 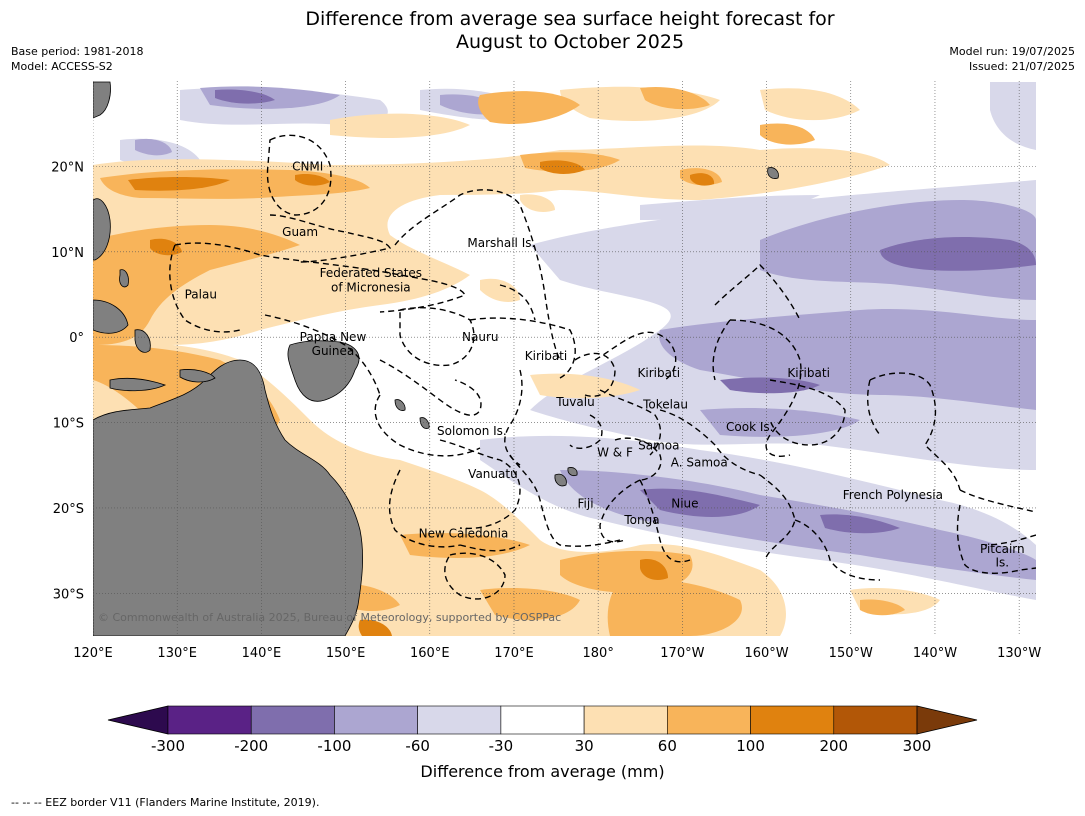 What do you see at coordinates (68, 594) in the screenshot?
I see `lat-tick-label: 30°S` at bounding box center [68, 594].